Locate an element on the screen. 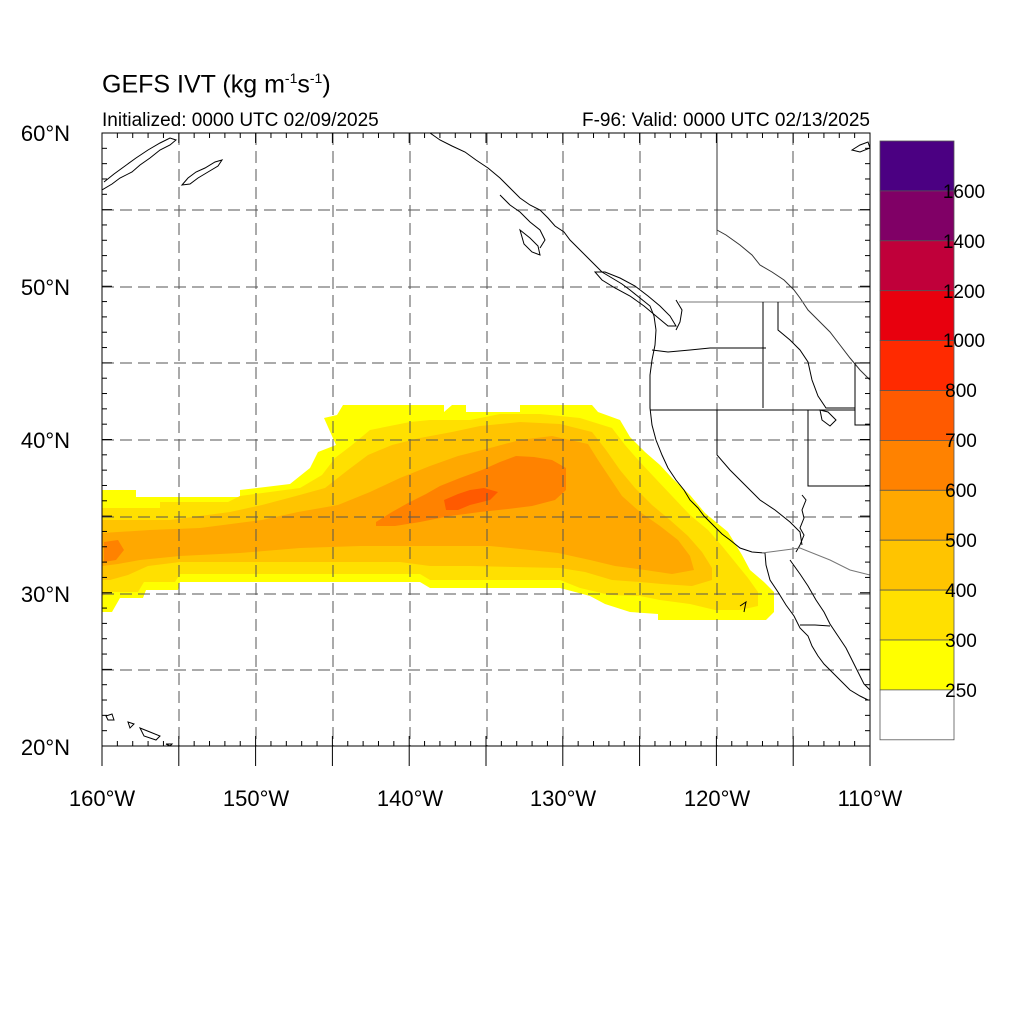 This screenshot has height=1024, width=1024. lat-label: 60°N is located at coordinates (45, 133).